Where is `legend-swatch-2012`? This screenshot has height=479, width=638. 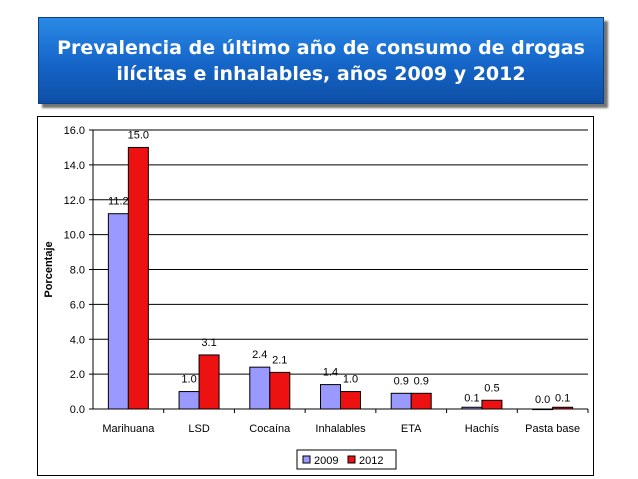
legend-swatch-2012 is located at coordinates (351, 459).